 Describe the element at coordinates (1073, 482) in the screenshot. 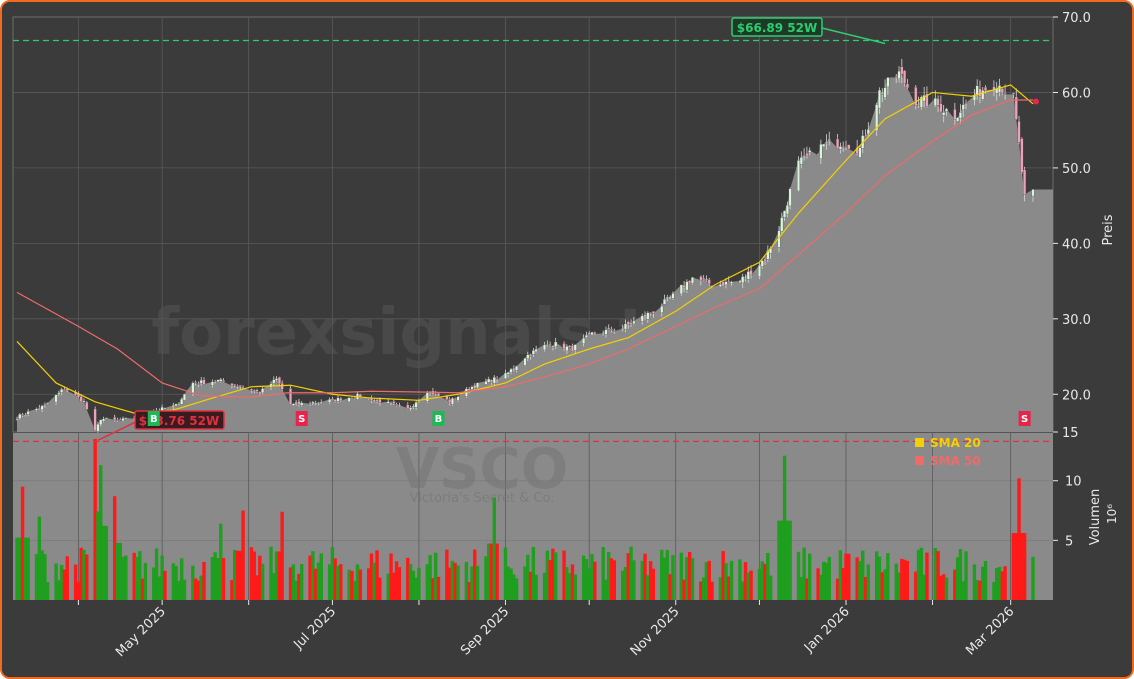

I see `volume-tick-label: 10` at that location.